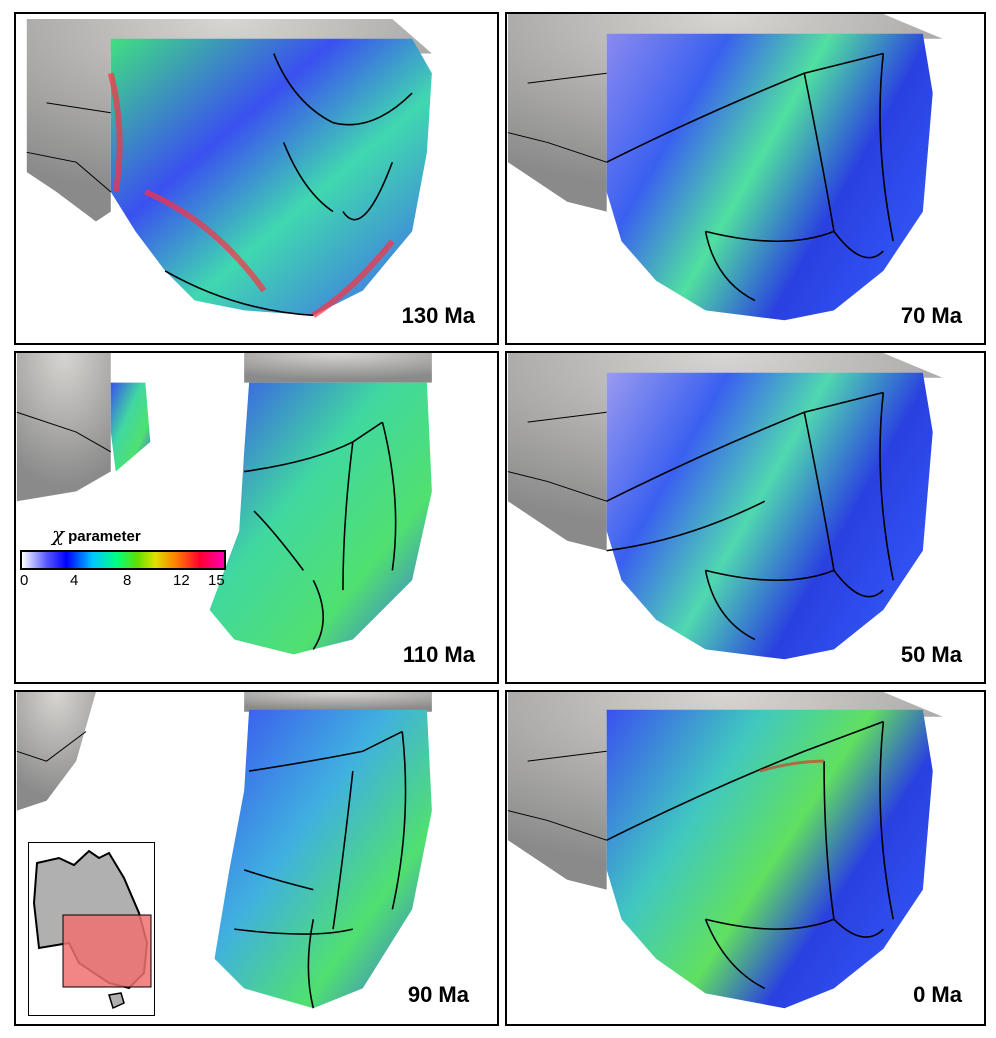  Describe the element at coordinates (127, 580) in the screenshot. I see `colorbar-tick: 8` at that location.